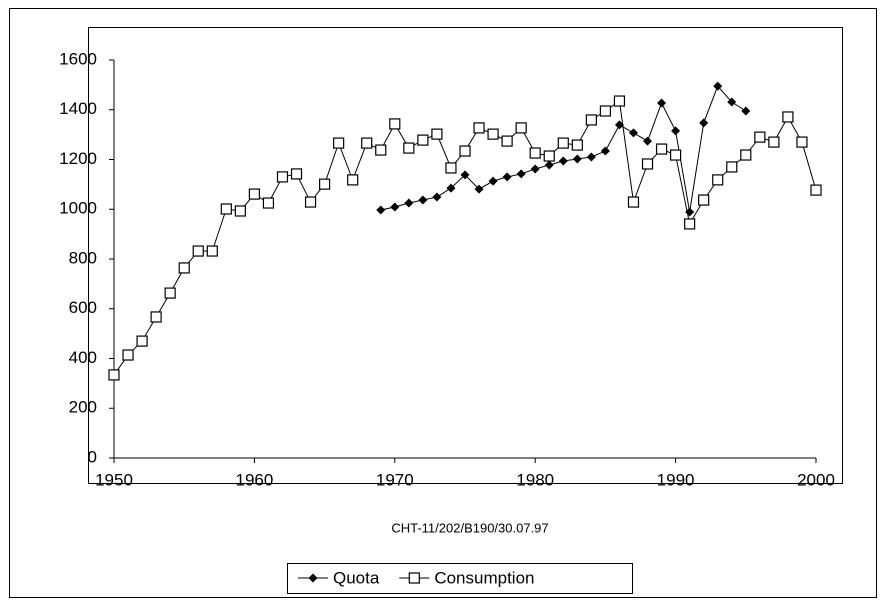 The width and height of the screenshot is (884, 606). I want to click on x-tick-label: 1970, so click(395, 479).